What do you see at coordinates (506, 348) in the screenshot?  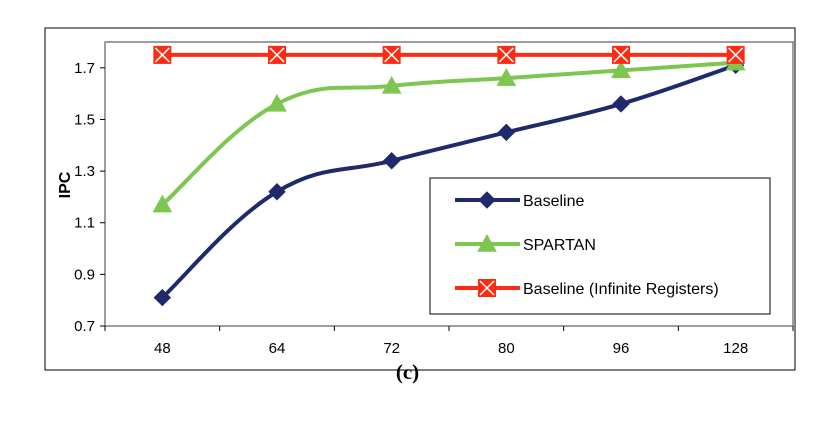 I see `x-tick-label: 80` at bounding box center [506, 348].